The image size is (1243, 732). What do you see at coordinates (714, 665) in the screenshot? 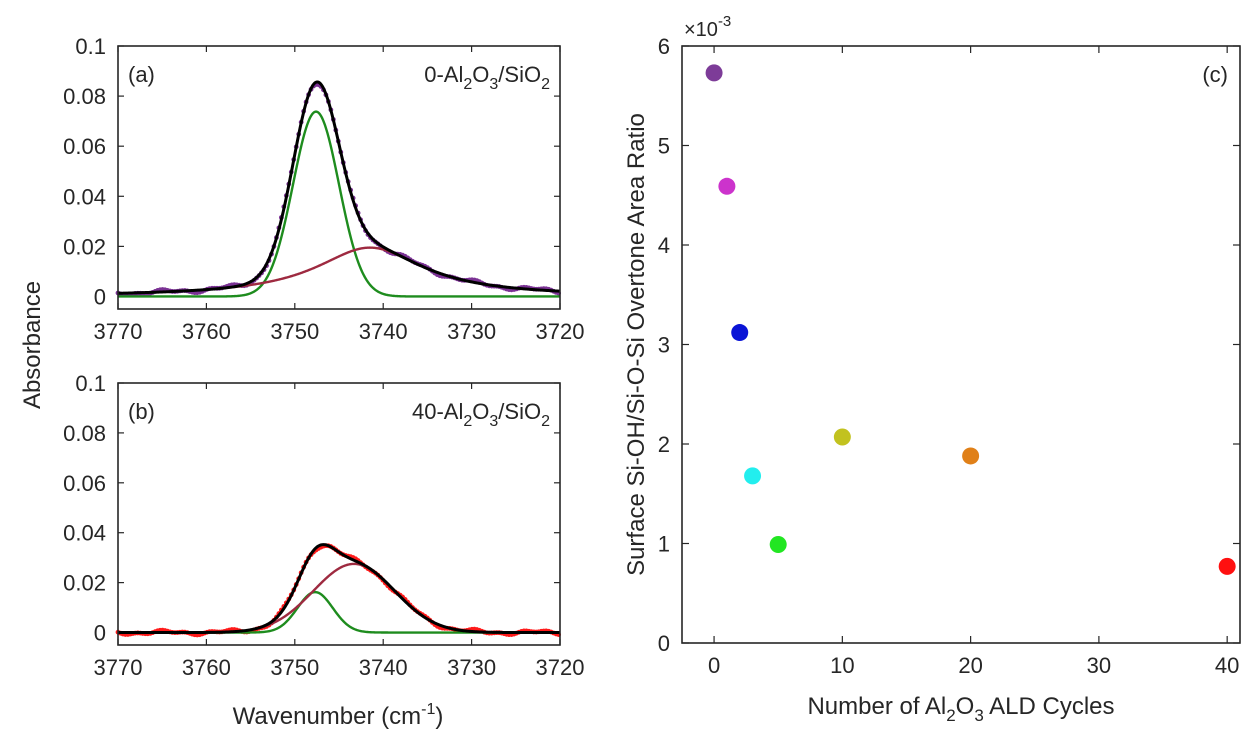
I see `x-tick-label: 0` at bounding box center [714, 665].